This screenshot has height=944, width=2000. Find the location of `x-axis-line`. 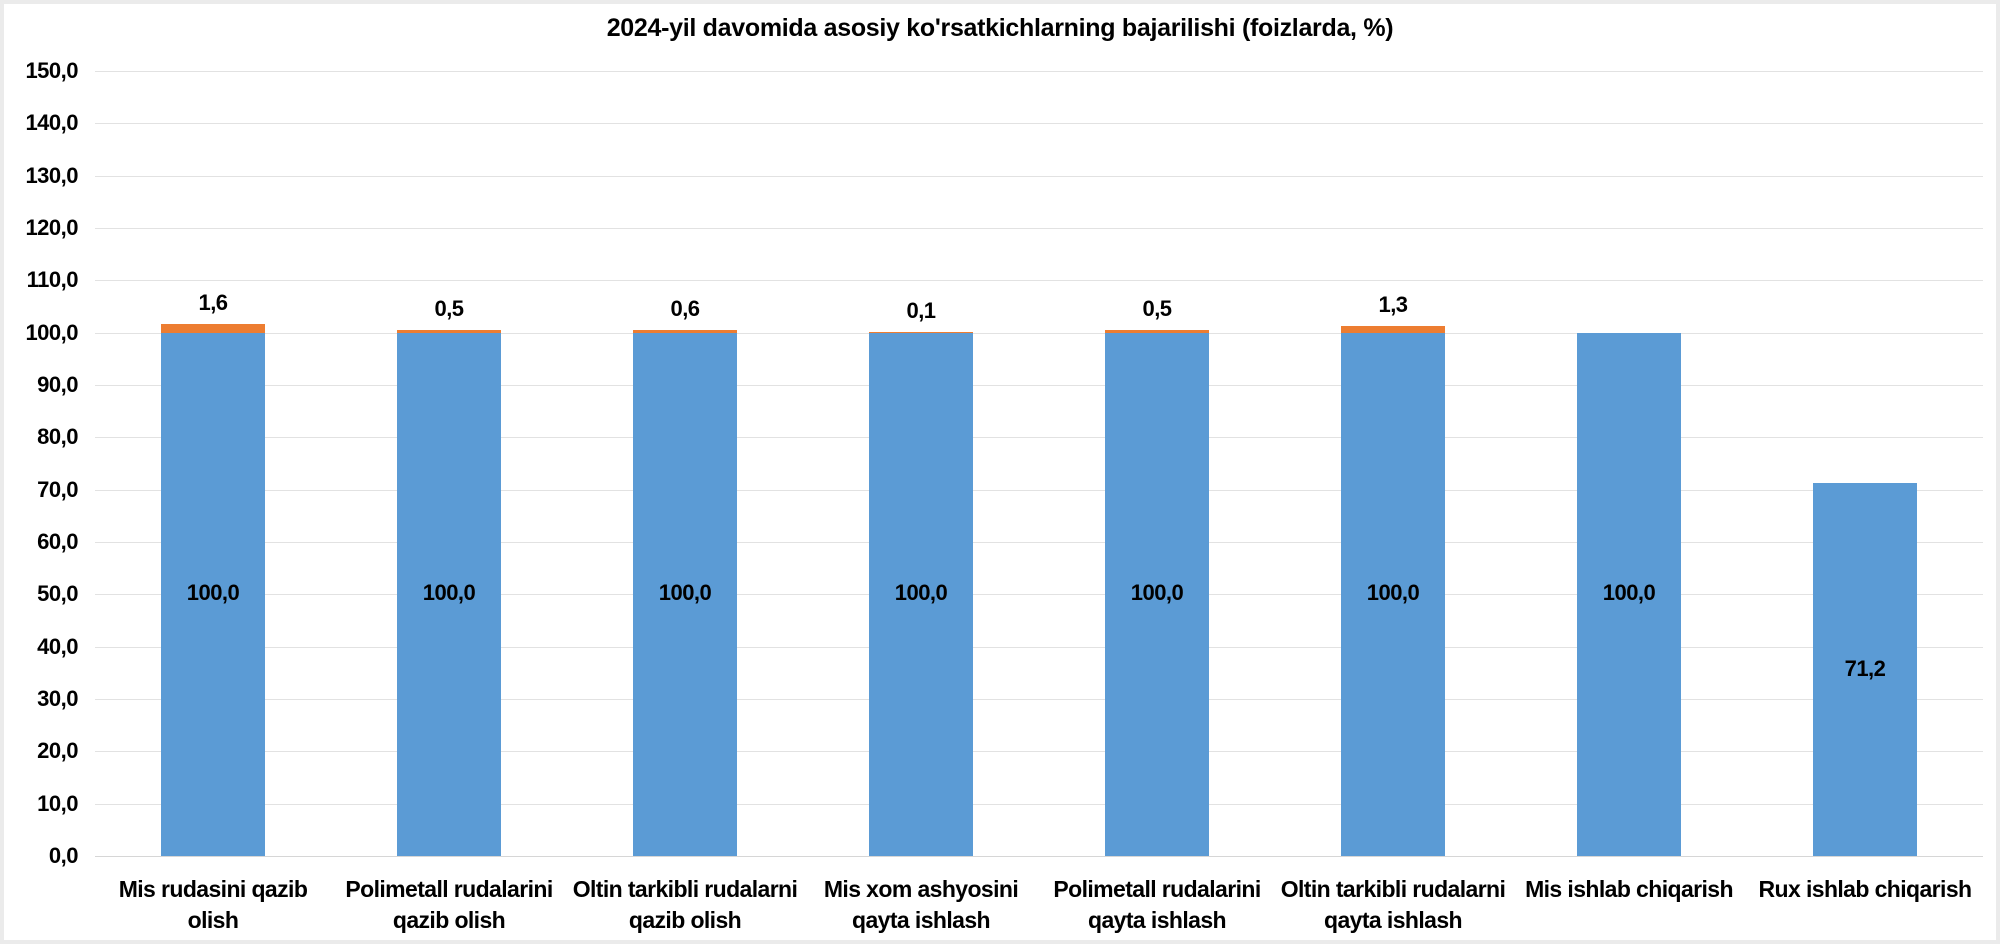

x-axis-line is located at coordinates (1039, 856).